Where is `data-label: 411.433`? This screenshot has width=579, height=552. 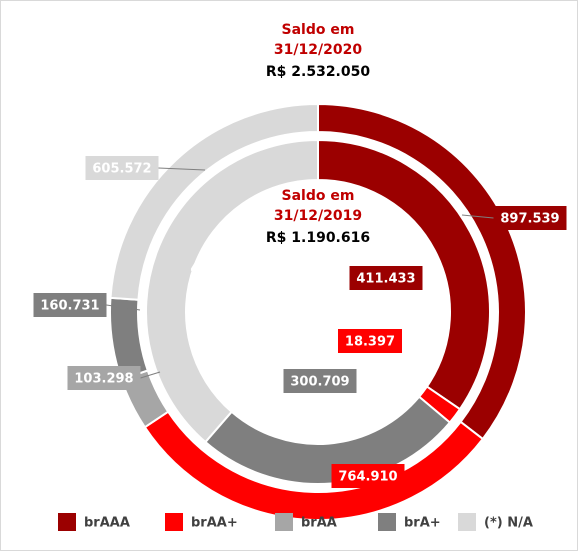
data-label: 411.433 is located at coordinates (385, 279).